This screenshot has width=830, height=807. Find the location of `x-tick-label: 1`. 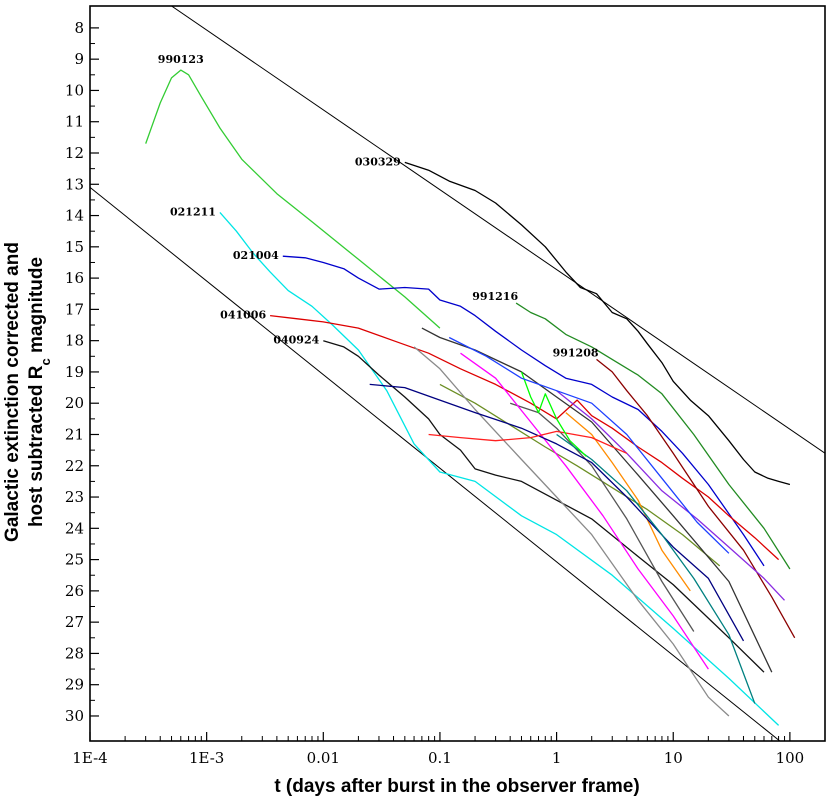

x-tick-label: 1 is located at coordinates (557, 758).